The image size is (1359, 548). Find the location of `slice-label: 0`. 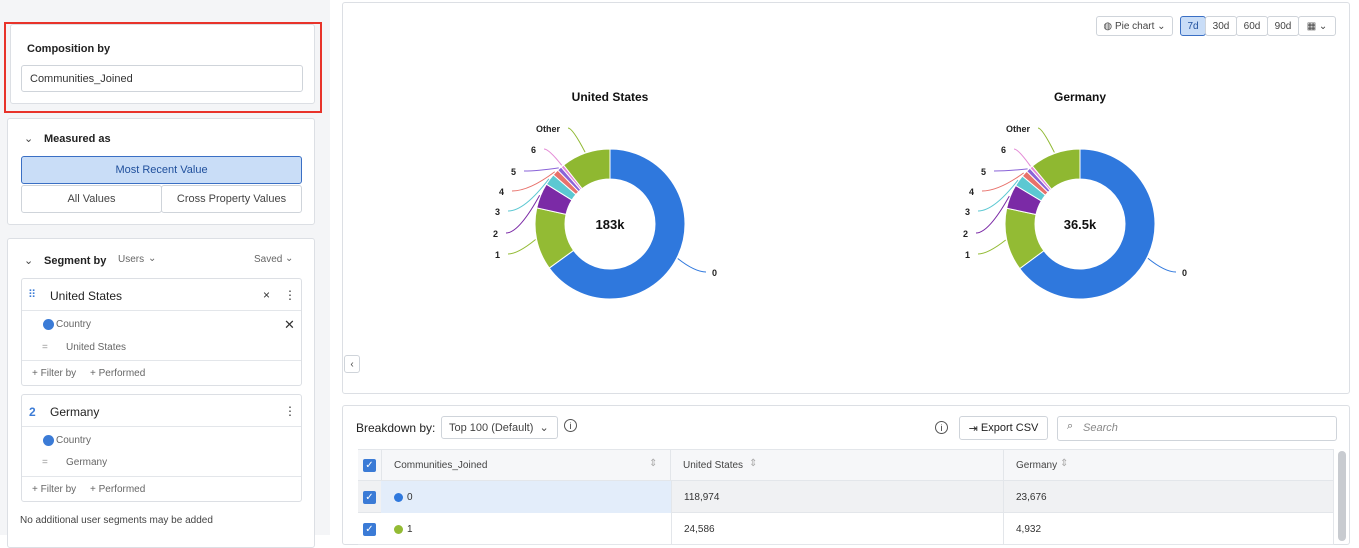

slice-label: 0 is located at coordinates (1184, 273).